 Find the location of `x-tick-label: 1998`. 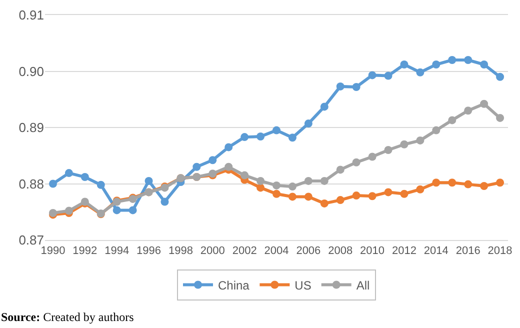

x-tick-label: 1998 is located at coordinates (180, 251).